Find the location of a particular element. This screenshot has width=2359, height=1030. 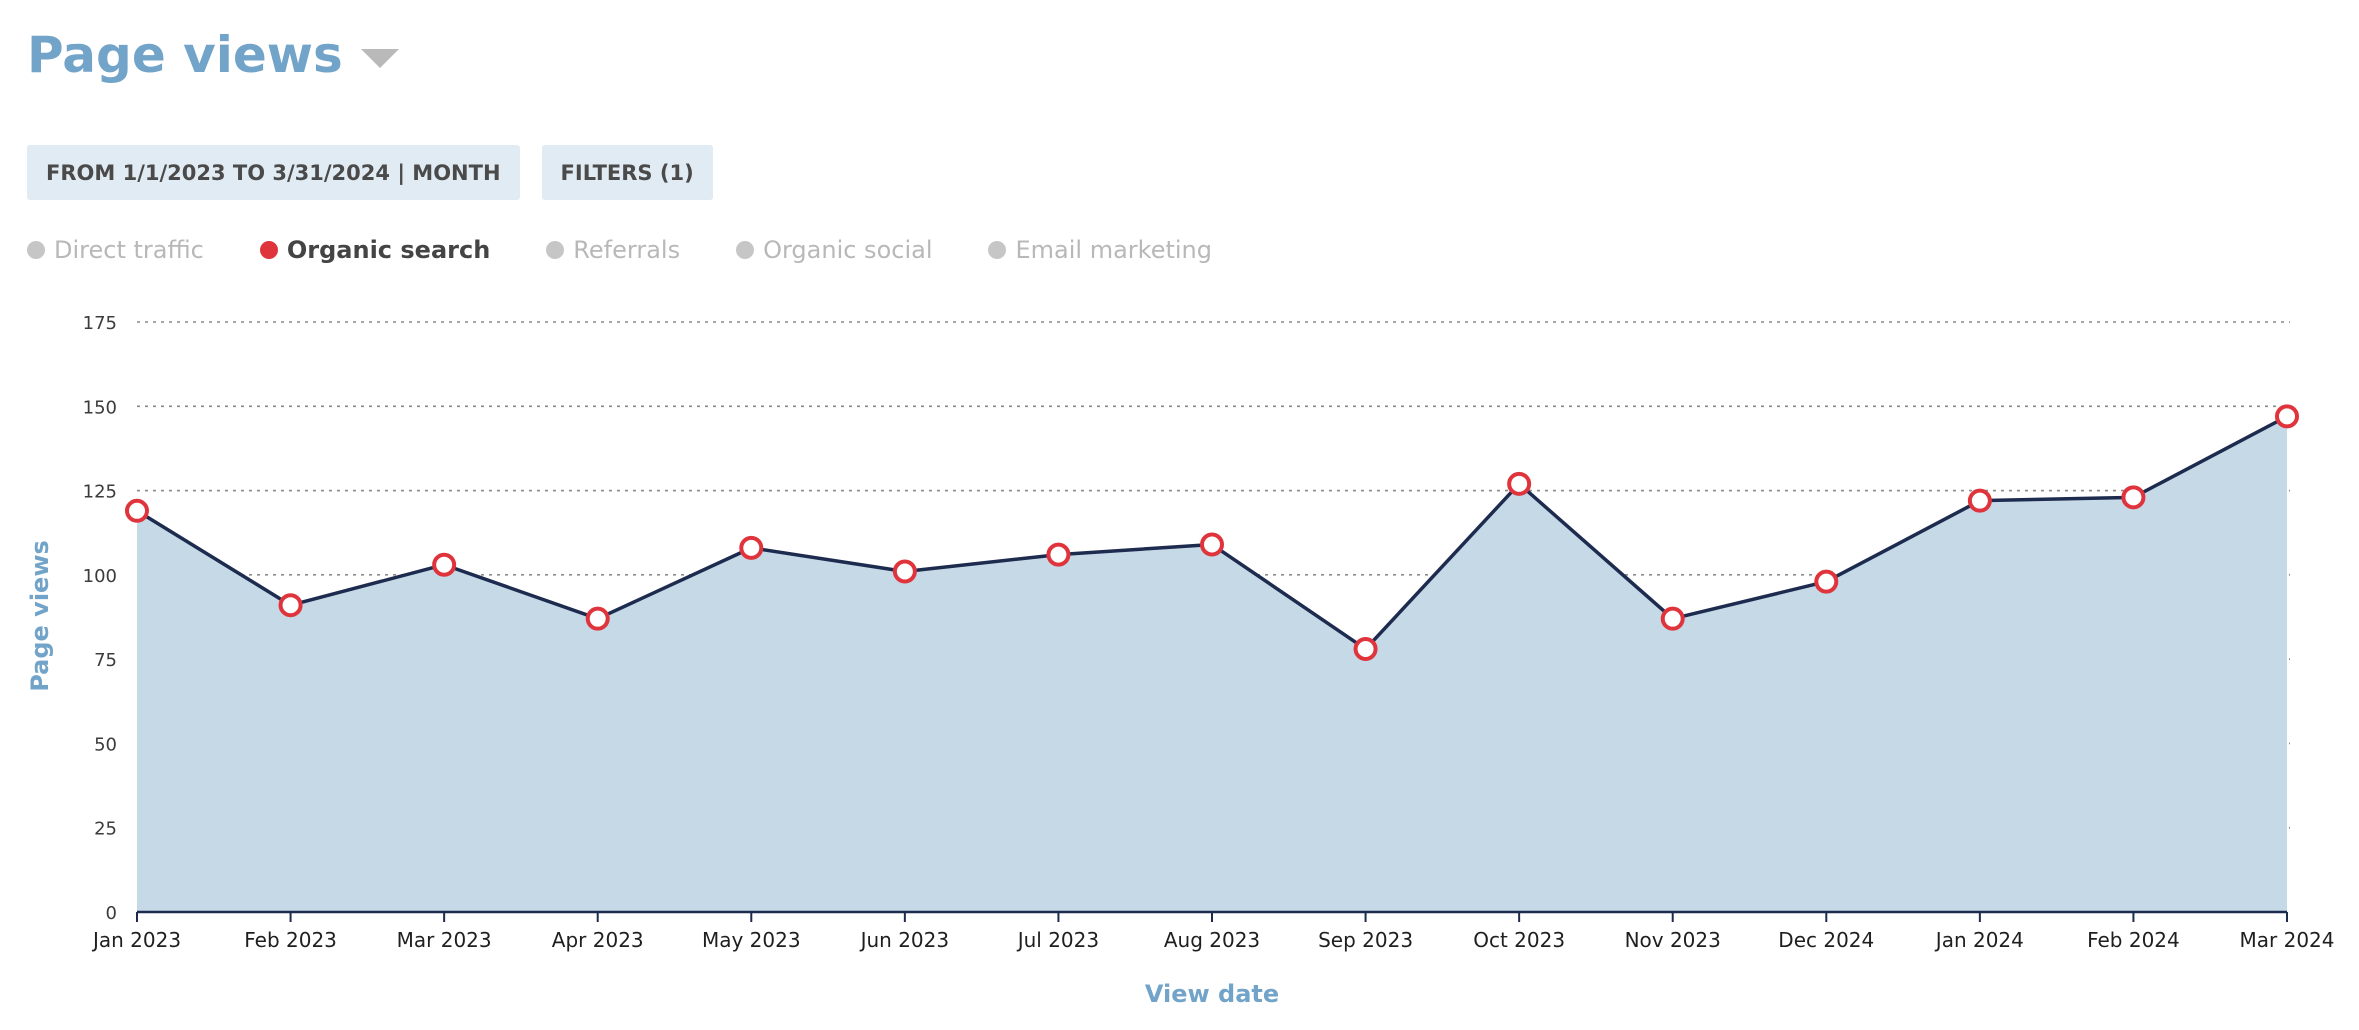

page-title-row: Page views is located at coordinates (213, 55).